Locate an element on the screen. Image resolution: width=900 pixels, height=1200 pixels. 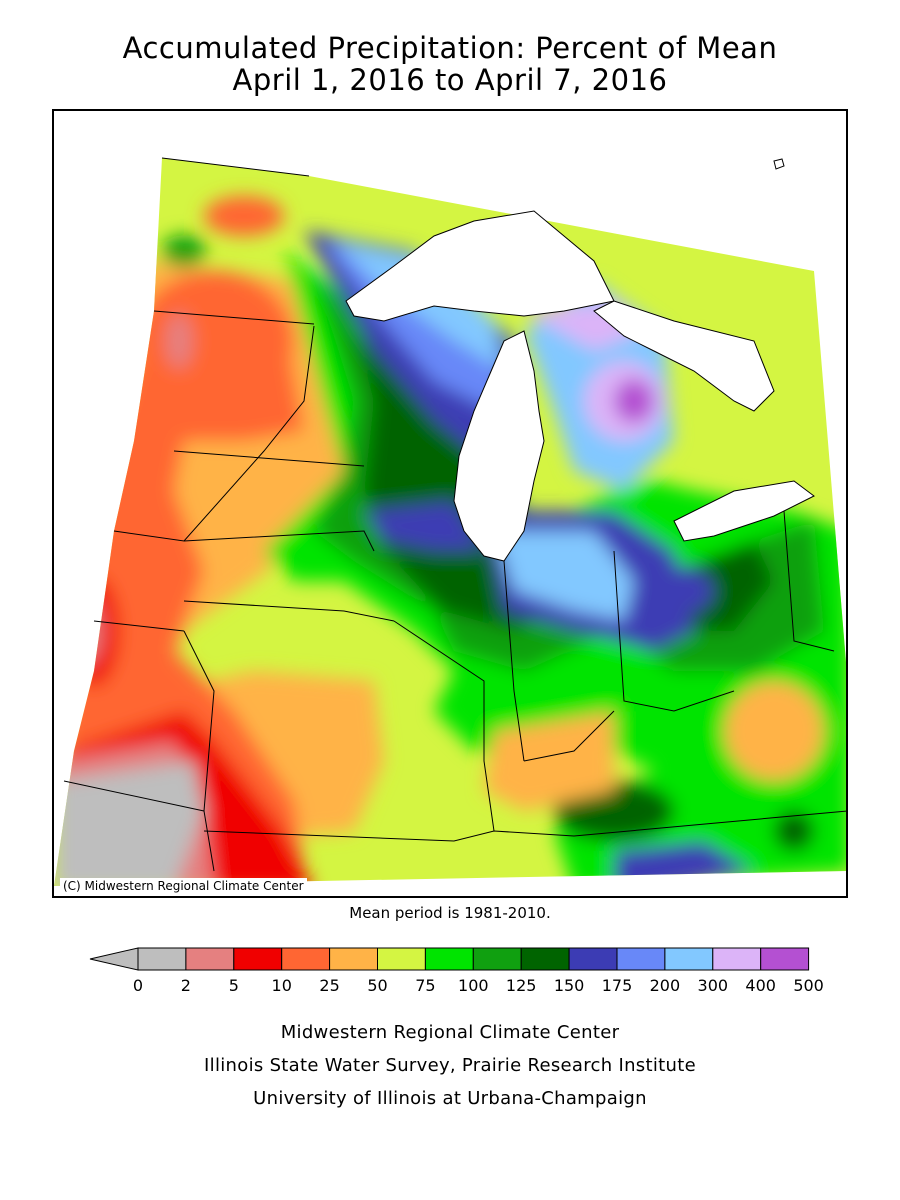
color-legend: 0 2 5 10 25 50 75 100 125 150 175 200 300 400 500 is located at coordinates (458, 976).